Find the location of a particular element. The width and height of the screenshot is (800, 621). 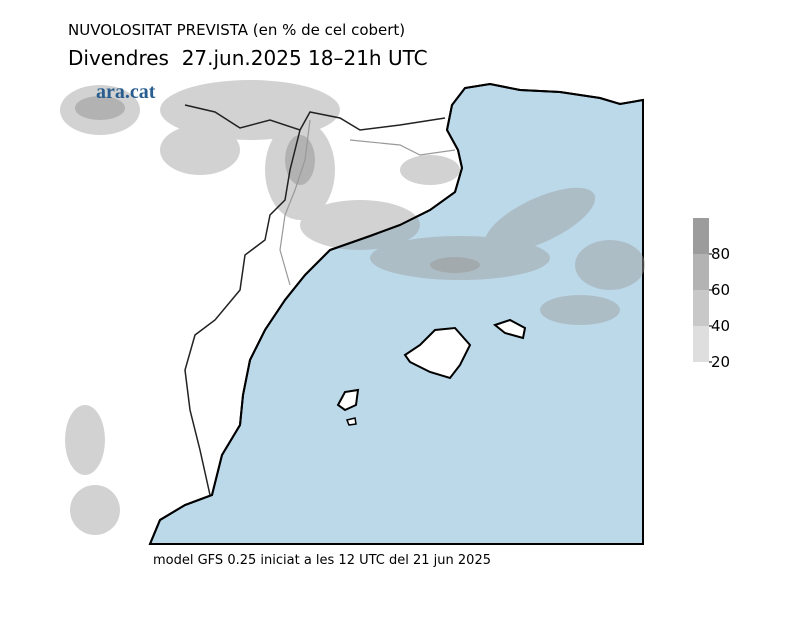

menorca is located at coordinates (509, 329).